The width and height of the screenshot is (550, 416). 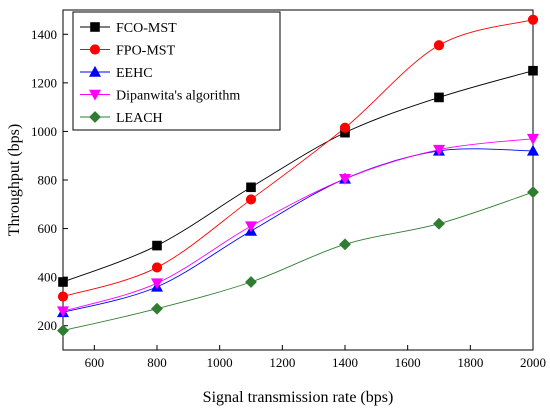 What do you see at coordinates (282, 362) in the screenshot?
I see `x-tick-label: 1200` at bounding box center [282, 362].